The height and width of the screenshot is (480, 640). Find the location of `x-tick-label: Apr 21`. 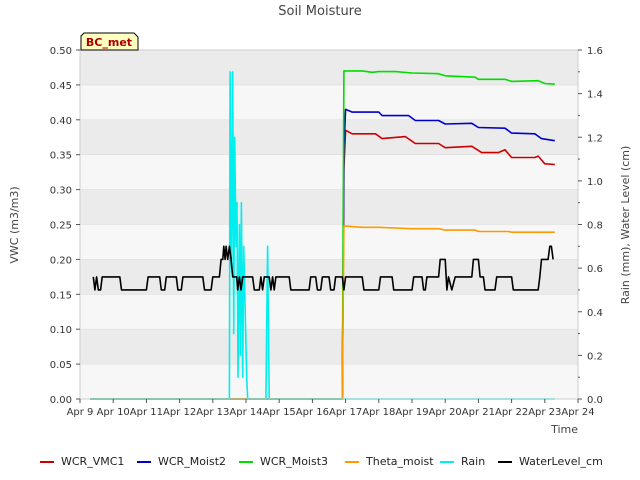

x-tick-label: Apr 21 is located at coordinates (478, 412).